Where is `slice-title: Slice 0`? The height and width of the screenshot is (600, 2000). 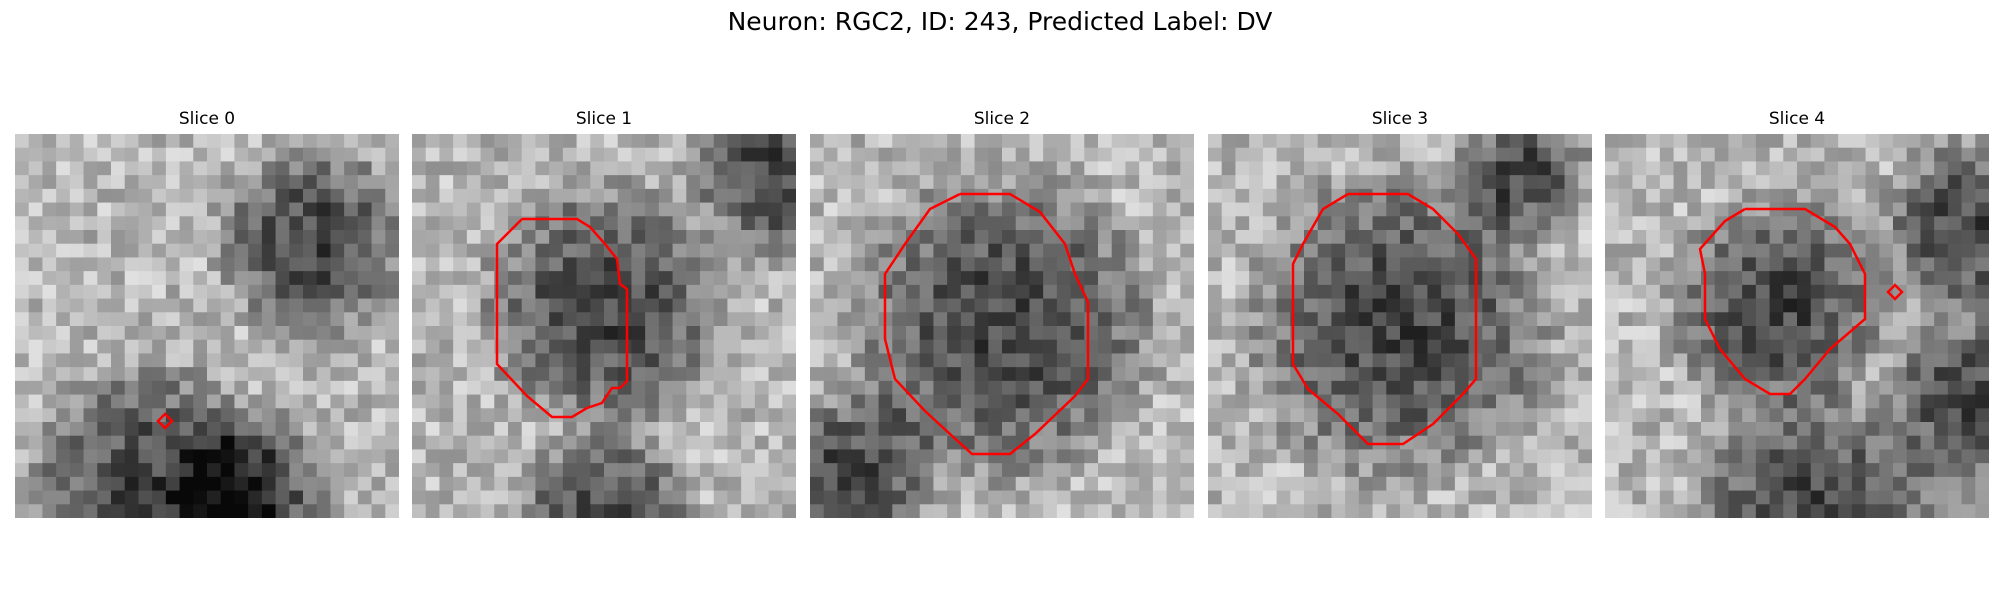 slice-title: Slice 0 is located at coordinates (207, 119).